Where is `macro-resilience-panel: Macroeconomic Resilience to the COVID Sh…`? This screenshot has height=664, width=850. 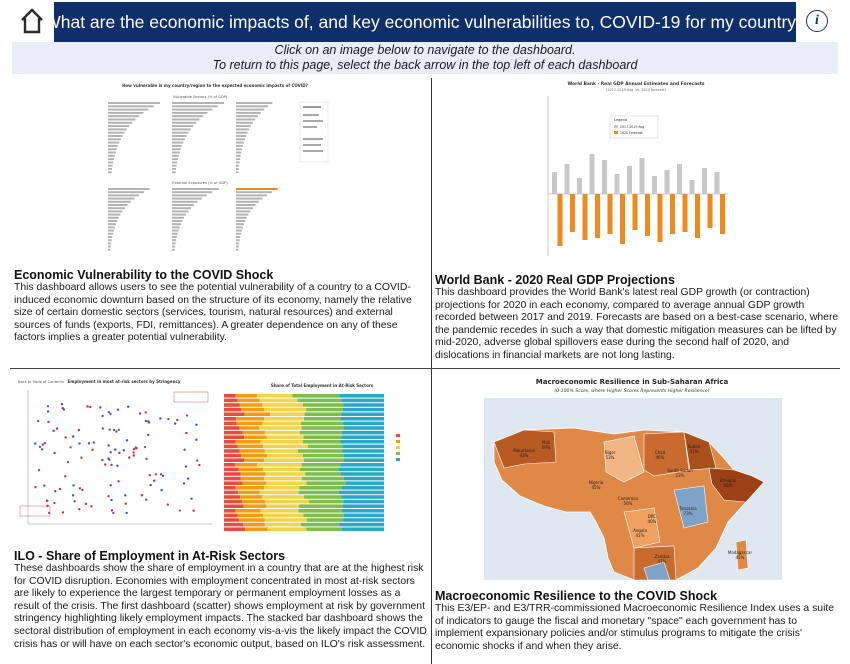
macro-resilience-panel: Macroeconomic Resilience to the COVID Sh… is located at coordinates (637, 621).